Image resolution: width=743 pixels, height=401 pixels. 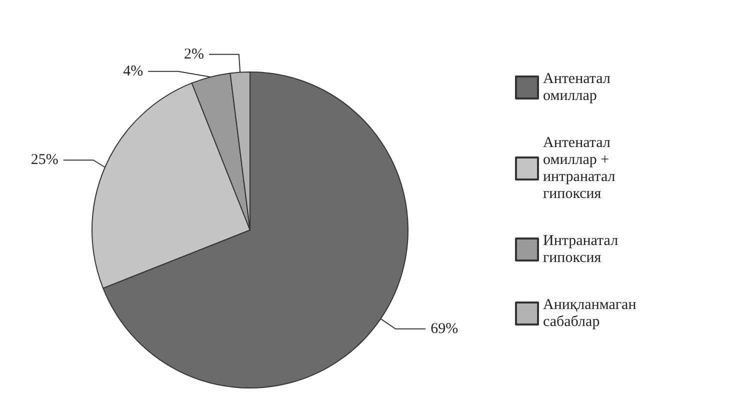 What do you see at coordinates (591, 313) in the screenshot?
I see `legend-label: Аниқланмаган сабаблар` at bounding box center [591, 313].